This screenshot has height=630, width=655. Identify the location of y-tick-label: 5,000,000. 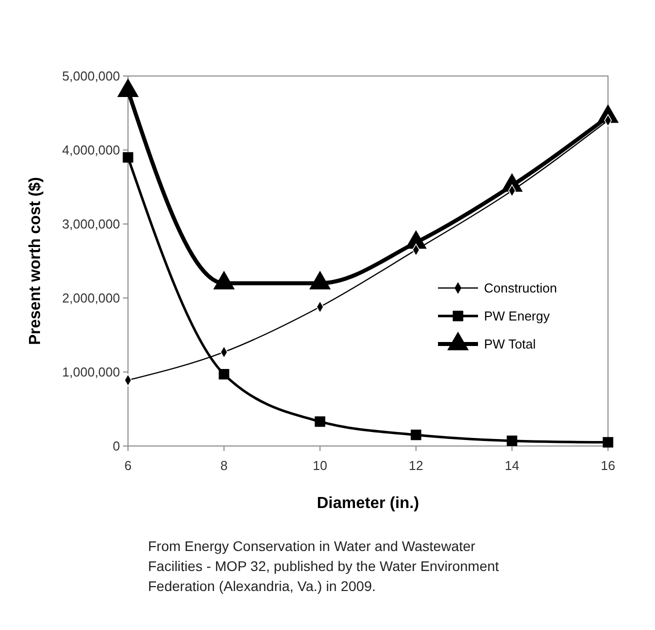
(91, 76).